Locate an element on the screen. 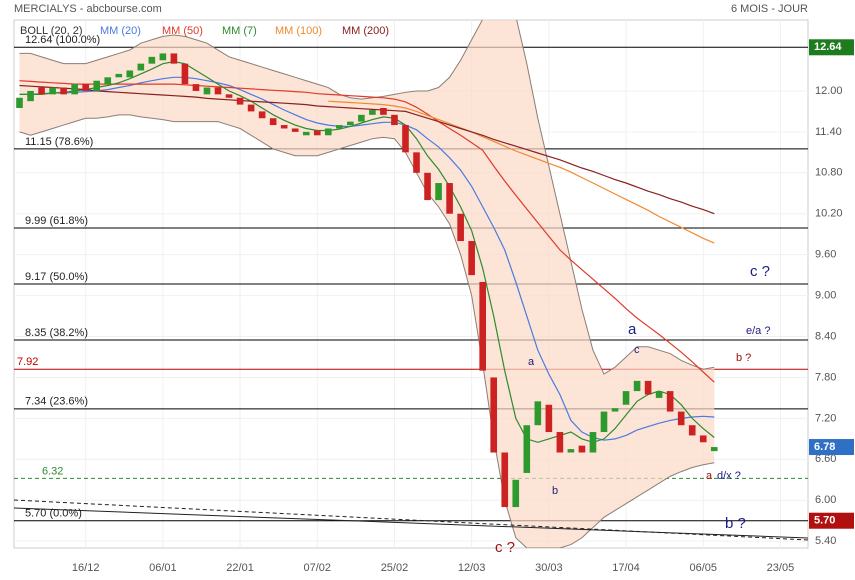  level-label: 6.32 is located at coordinates (52, 471).